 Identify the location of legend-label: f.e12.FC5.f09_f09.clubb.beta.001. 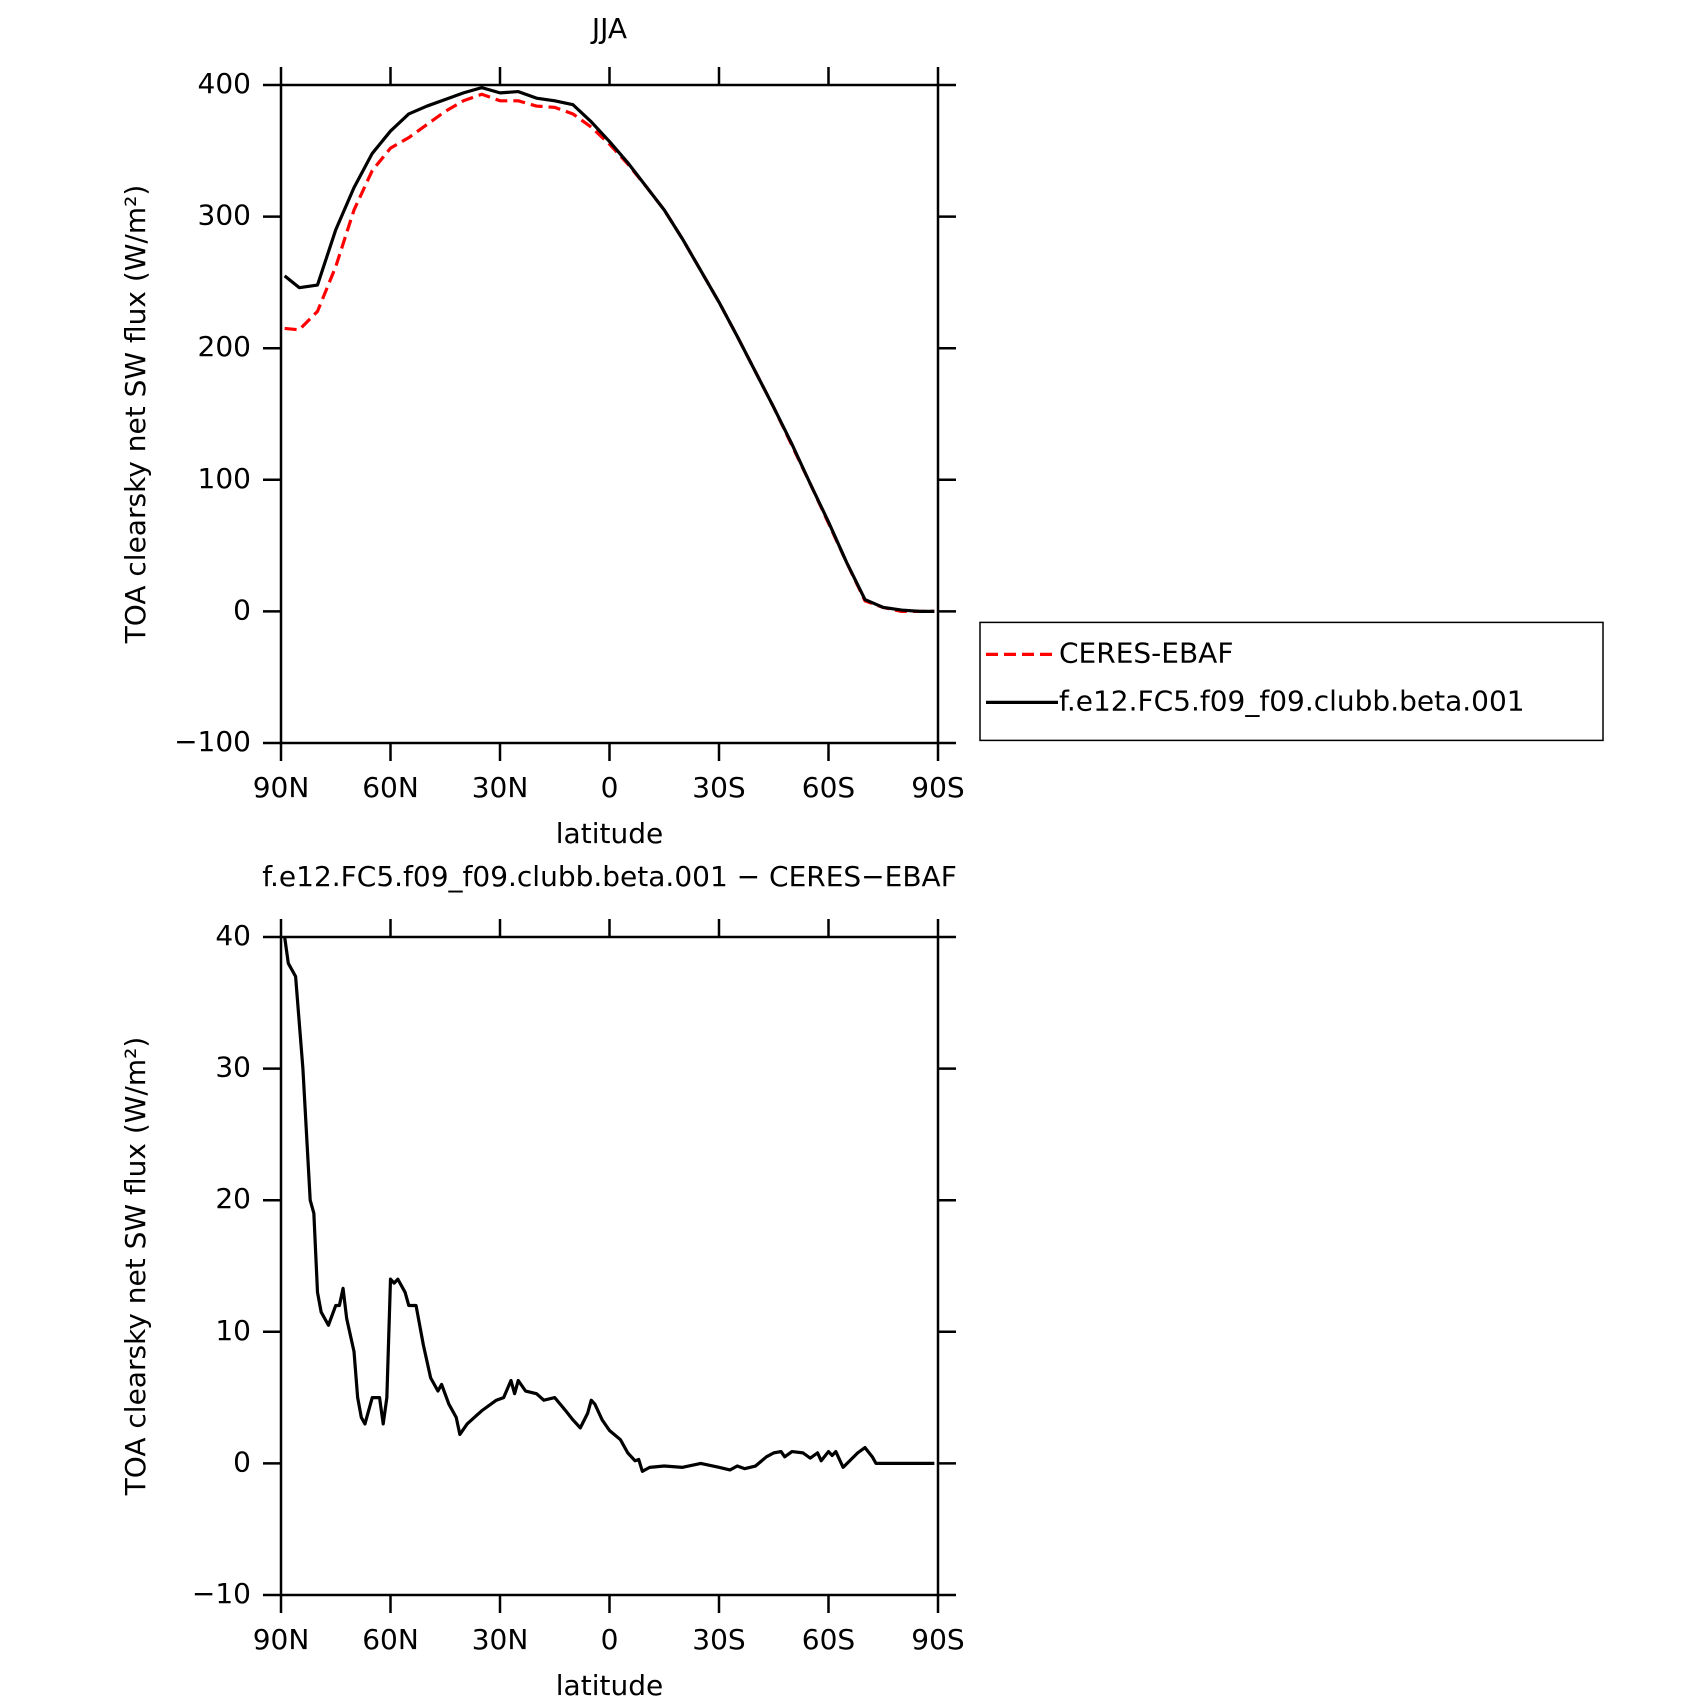
(1292, 700).